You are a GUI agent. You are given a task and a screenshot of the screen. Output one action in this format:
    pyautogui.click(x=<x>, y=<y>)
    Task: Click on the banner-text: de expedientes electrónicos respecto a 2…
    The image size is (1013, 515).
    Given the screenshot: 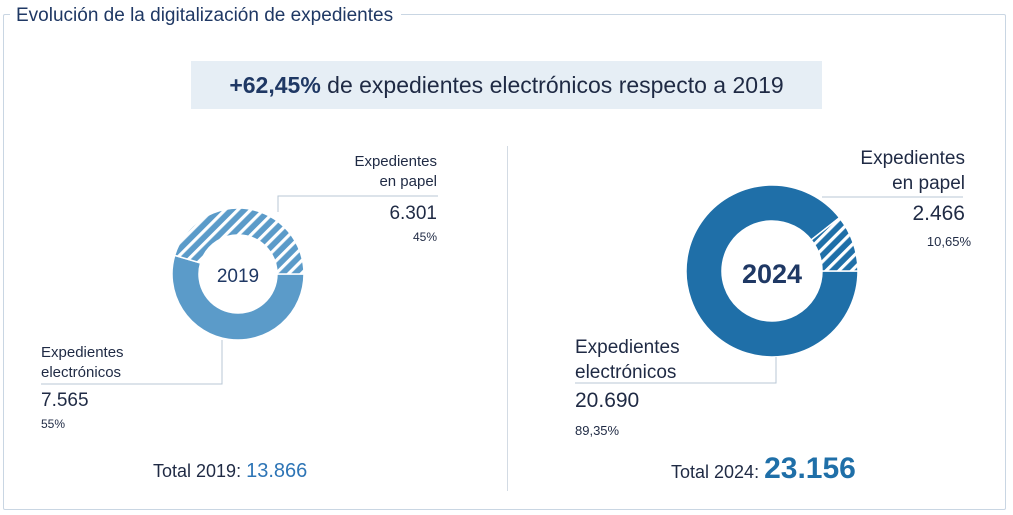 What is the action you would take?
    pyautogui.click(x=555, y=85)
    